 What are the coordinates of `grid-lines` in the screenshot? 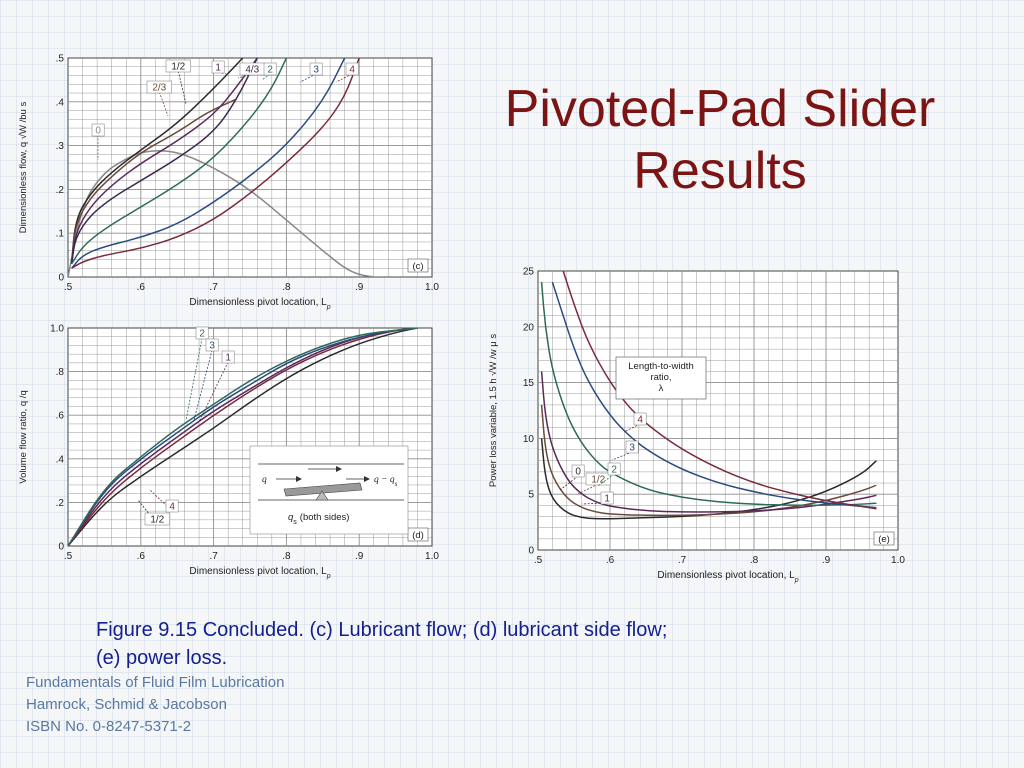 It's located at (250, 167).